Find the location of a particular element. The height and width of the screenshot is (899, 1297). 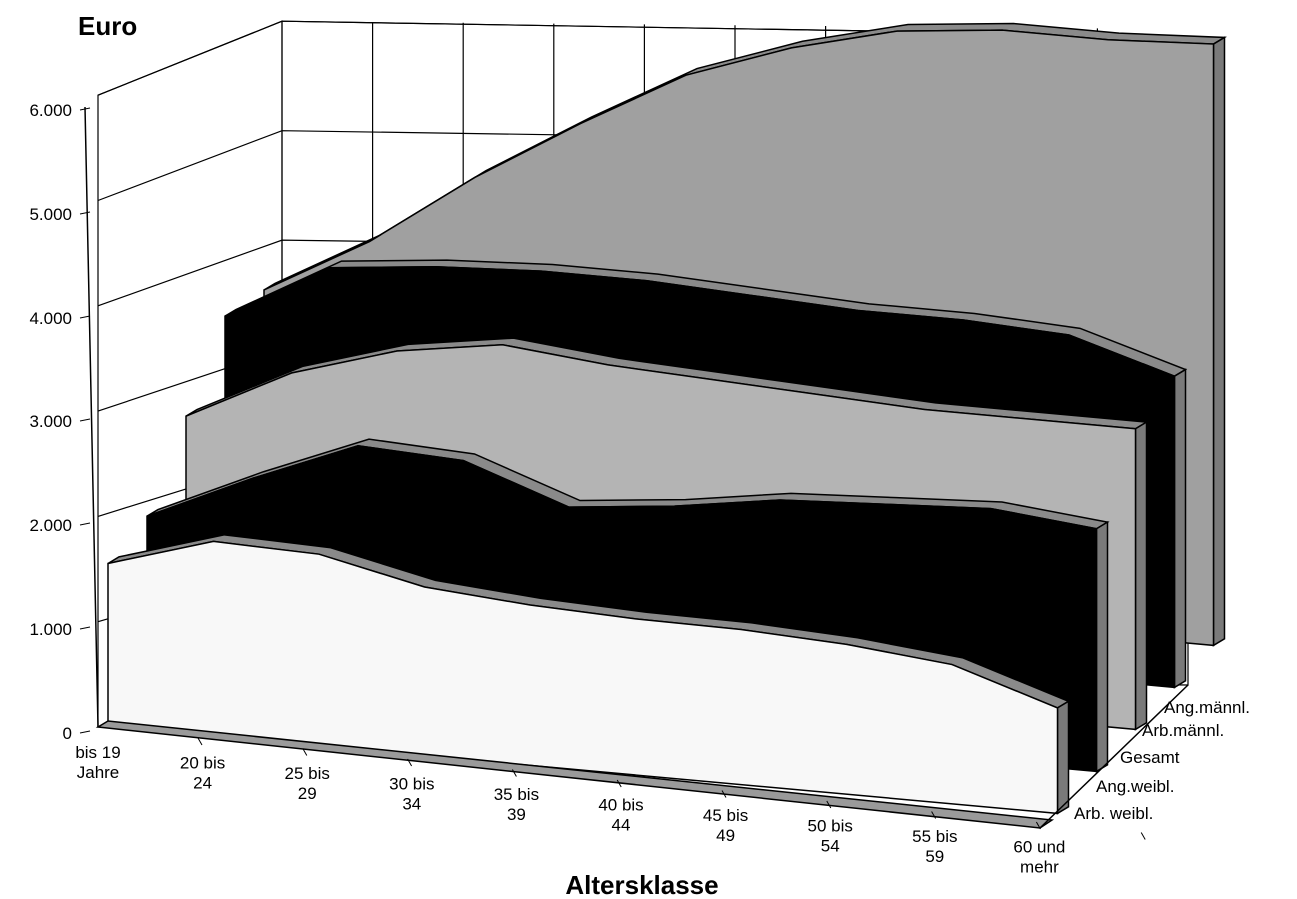

y-tick-label: 4.000 is located at coordinates (50, 318).